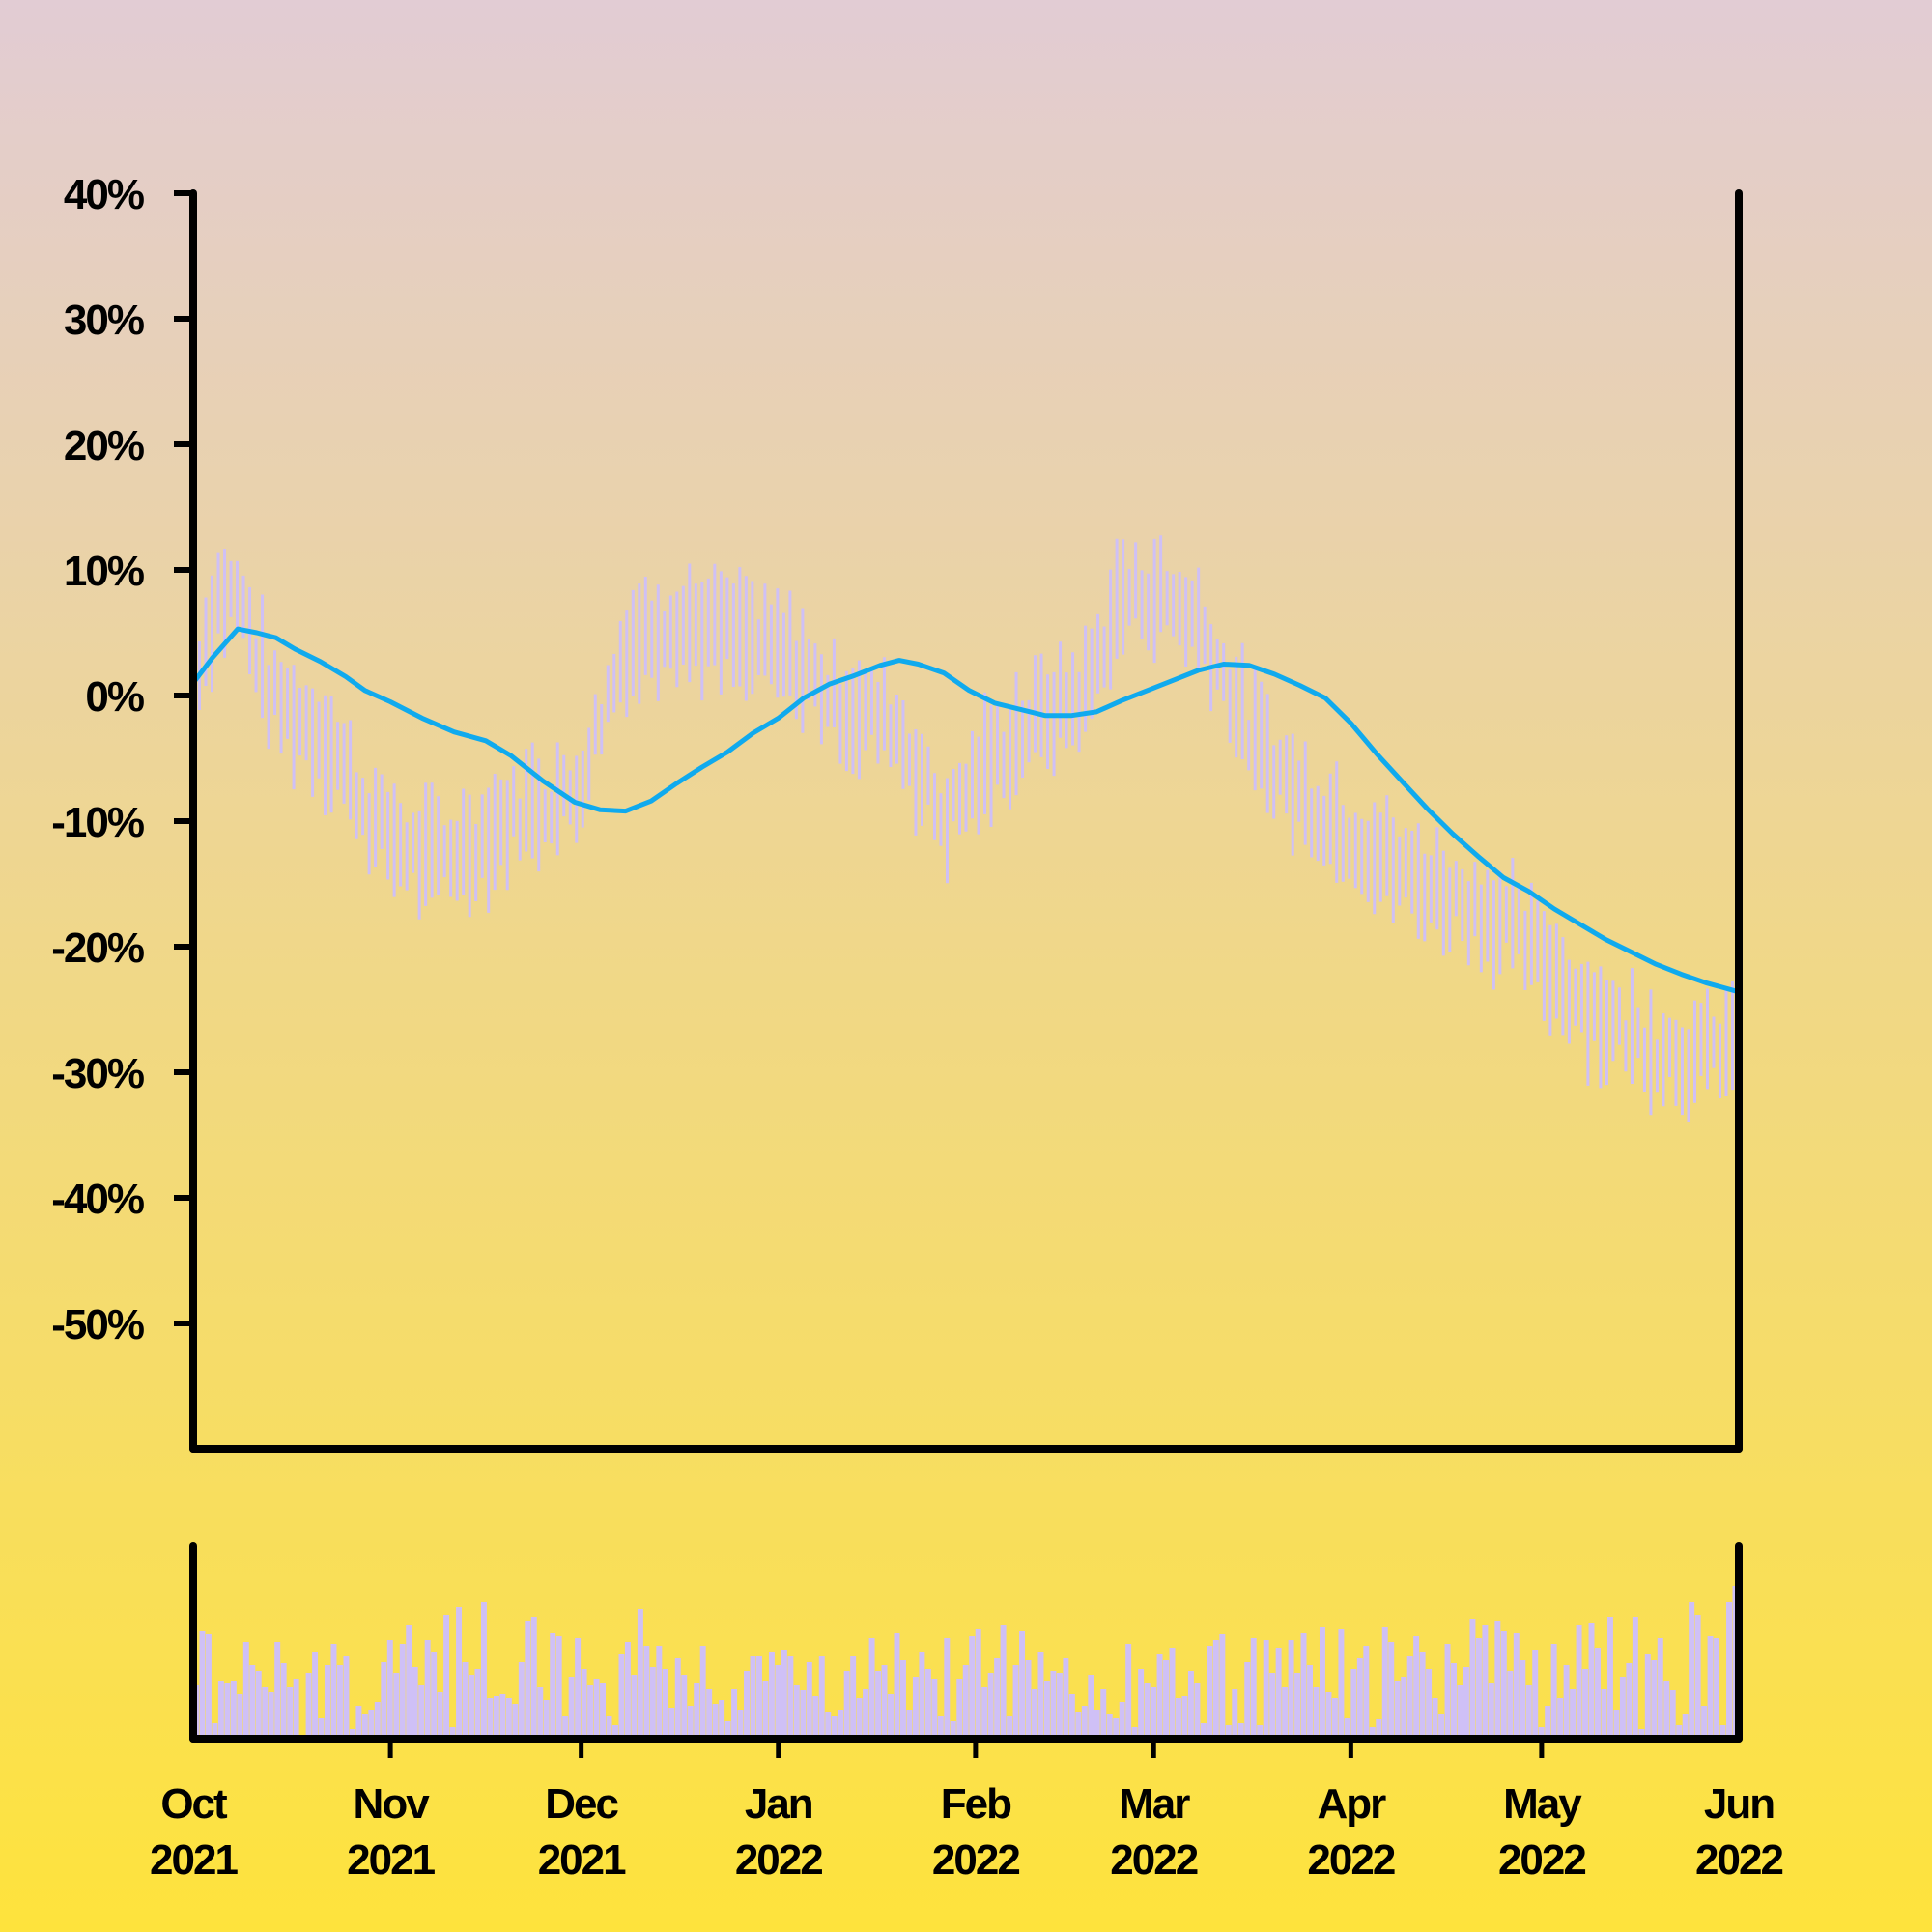  Describe the element at coordinates (582, 1832) in the screenshot. I see `x-tick-label: Dec 2021` at that location.